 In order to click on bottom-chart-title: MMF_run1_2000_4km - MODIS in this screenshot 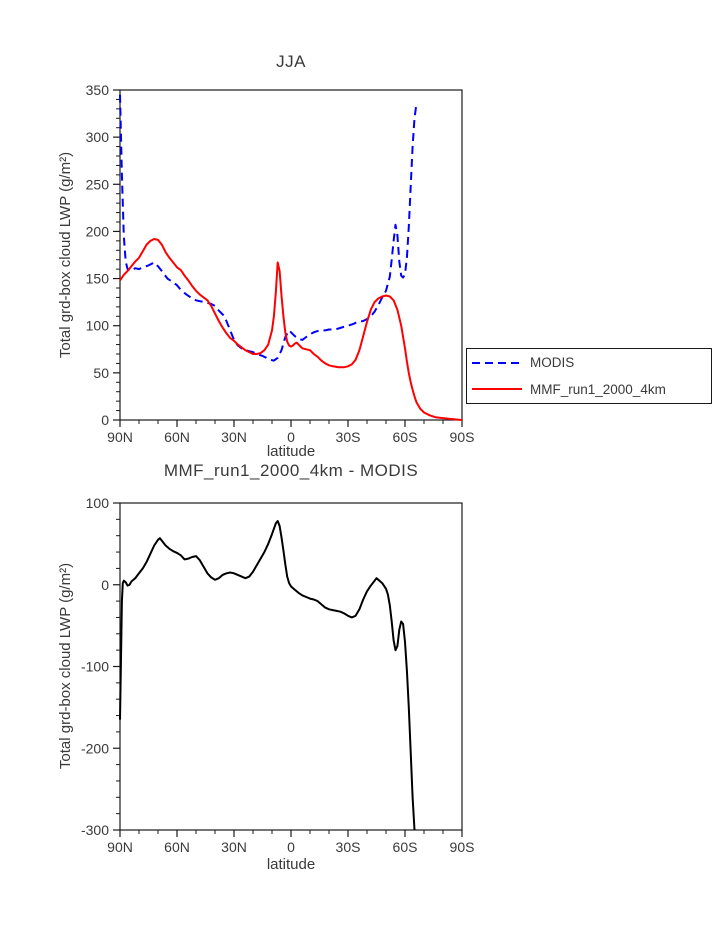, I will do `click(291, 470)`.